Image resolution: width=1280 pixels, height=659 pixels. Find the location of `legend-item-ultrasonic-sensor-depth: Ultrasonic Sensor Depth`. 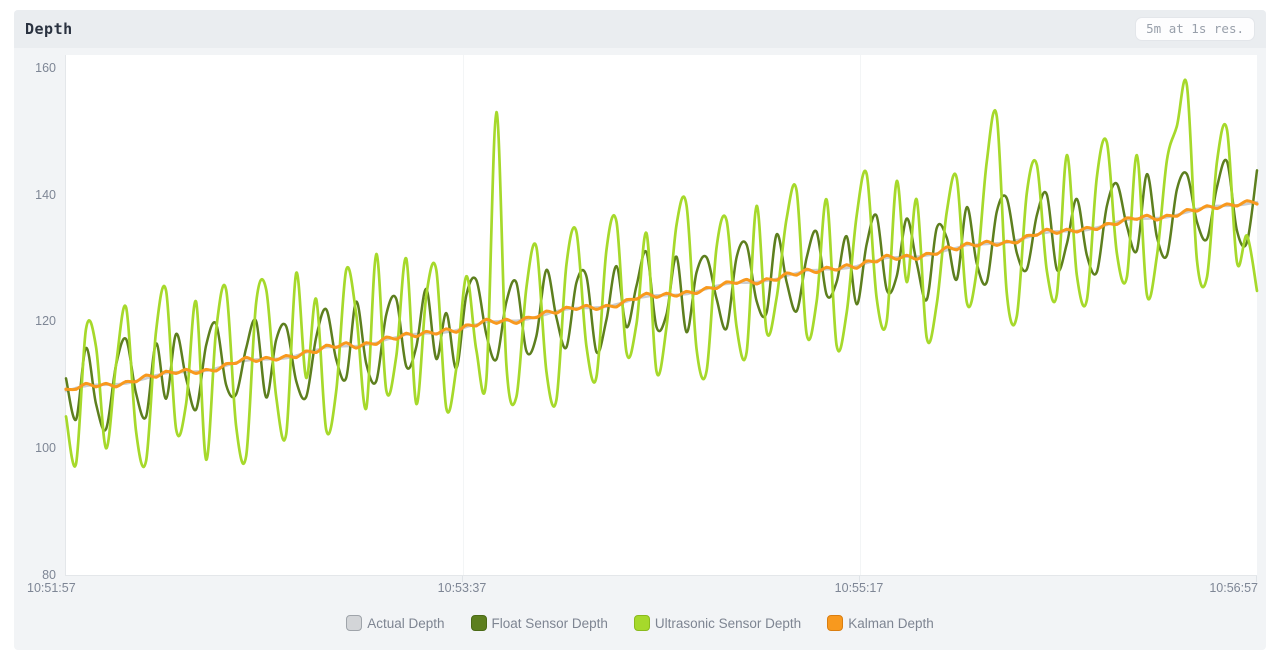

legend-item-ultrasonic-sensor-depth: Ultrasonic Sensor Depth is located at coordinates (717, 623).